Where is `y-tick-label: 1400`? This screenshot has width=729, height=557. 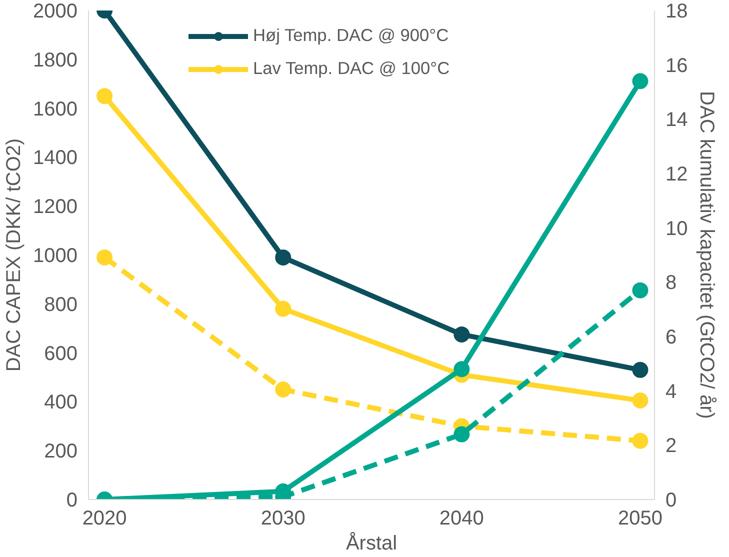
y-tick-label: 1400 is located at coordinates (55, 158).